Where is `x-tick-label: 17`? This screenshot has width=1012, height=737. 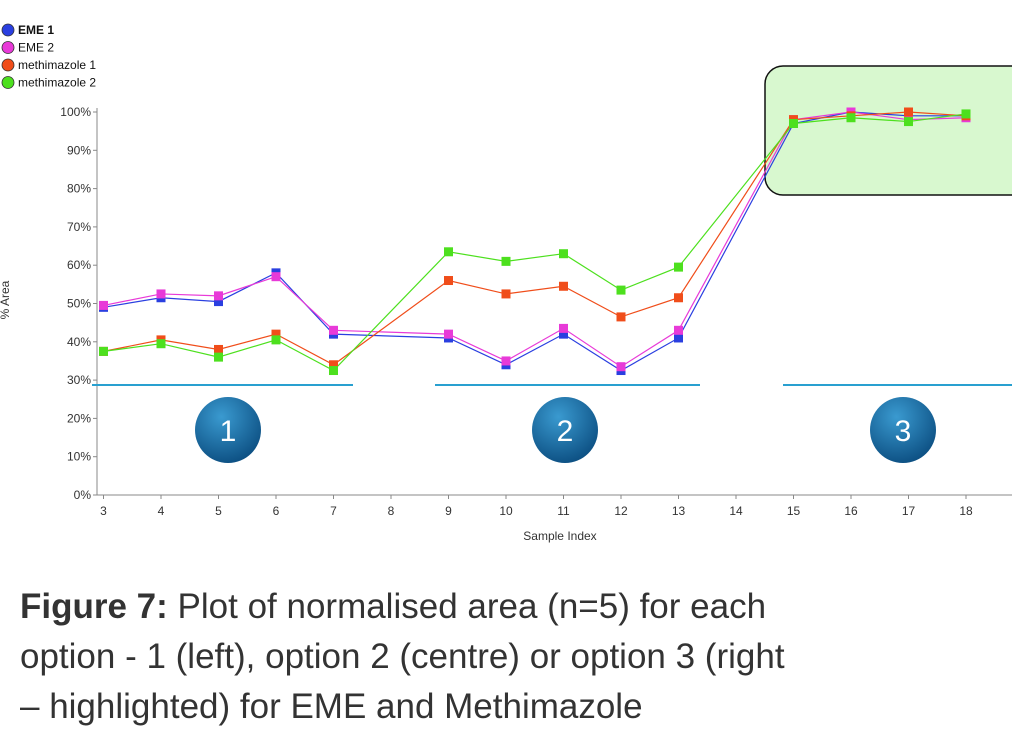
x-tick-label: 17 is located at coordinates (909, 511).